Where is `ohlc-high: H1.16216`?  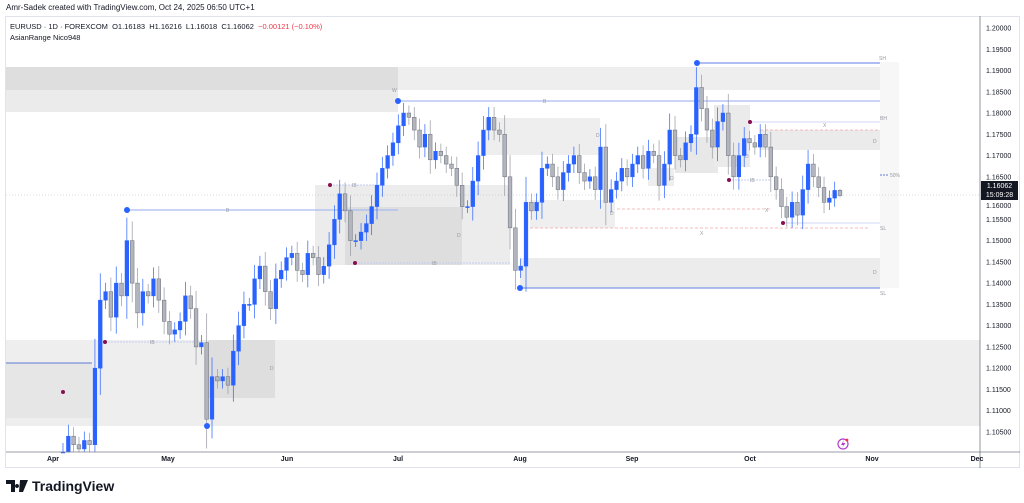 ohlc-high: H1.16216 is located at coordinates (165, 26).